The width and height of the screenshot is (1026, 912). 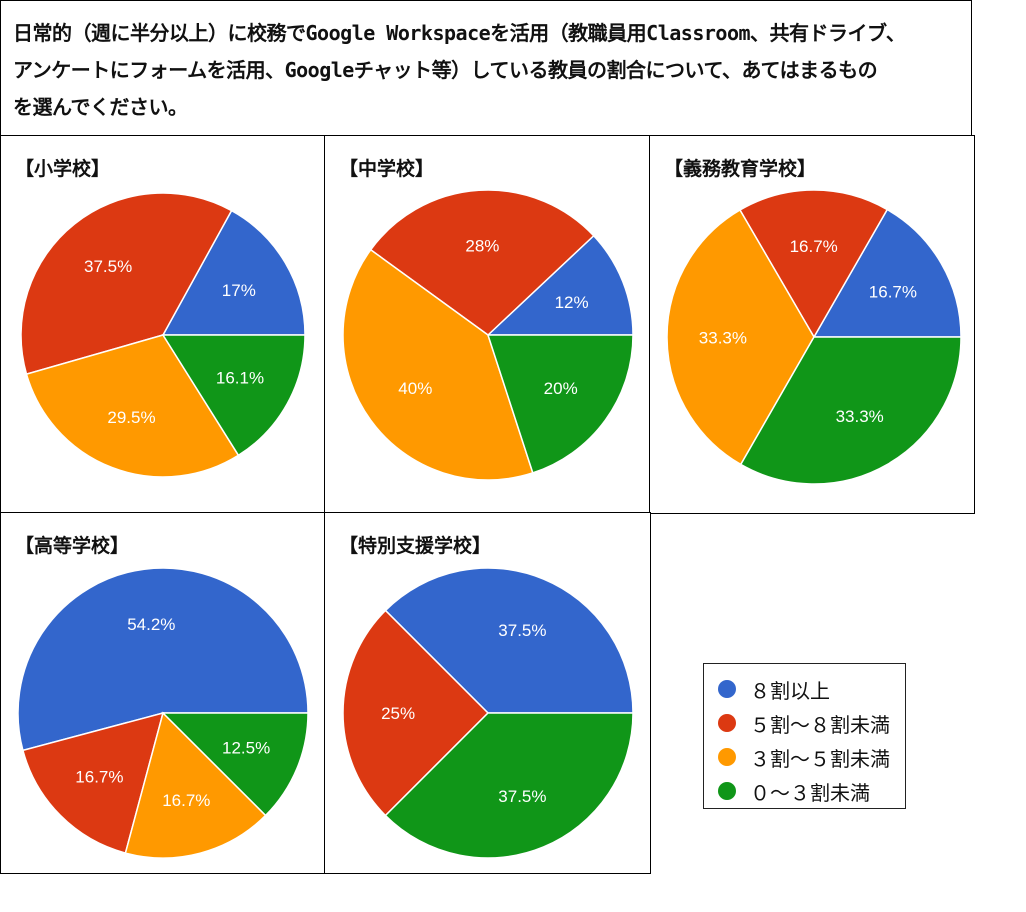 What do you see at coordinates (151, 624) in the screenshot?
I see `slice-data-label: 54.2%` at bounding box center [151, 624].